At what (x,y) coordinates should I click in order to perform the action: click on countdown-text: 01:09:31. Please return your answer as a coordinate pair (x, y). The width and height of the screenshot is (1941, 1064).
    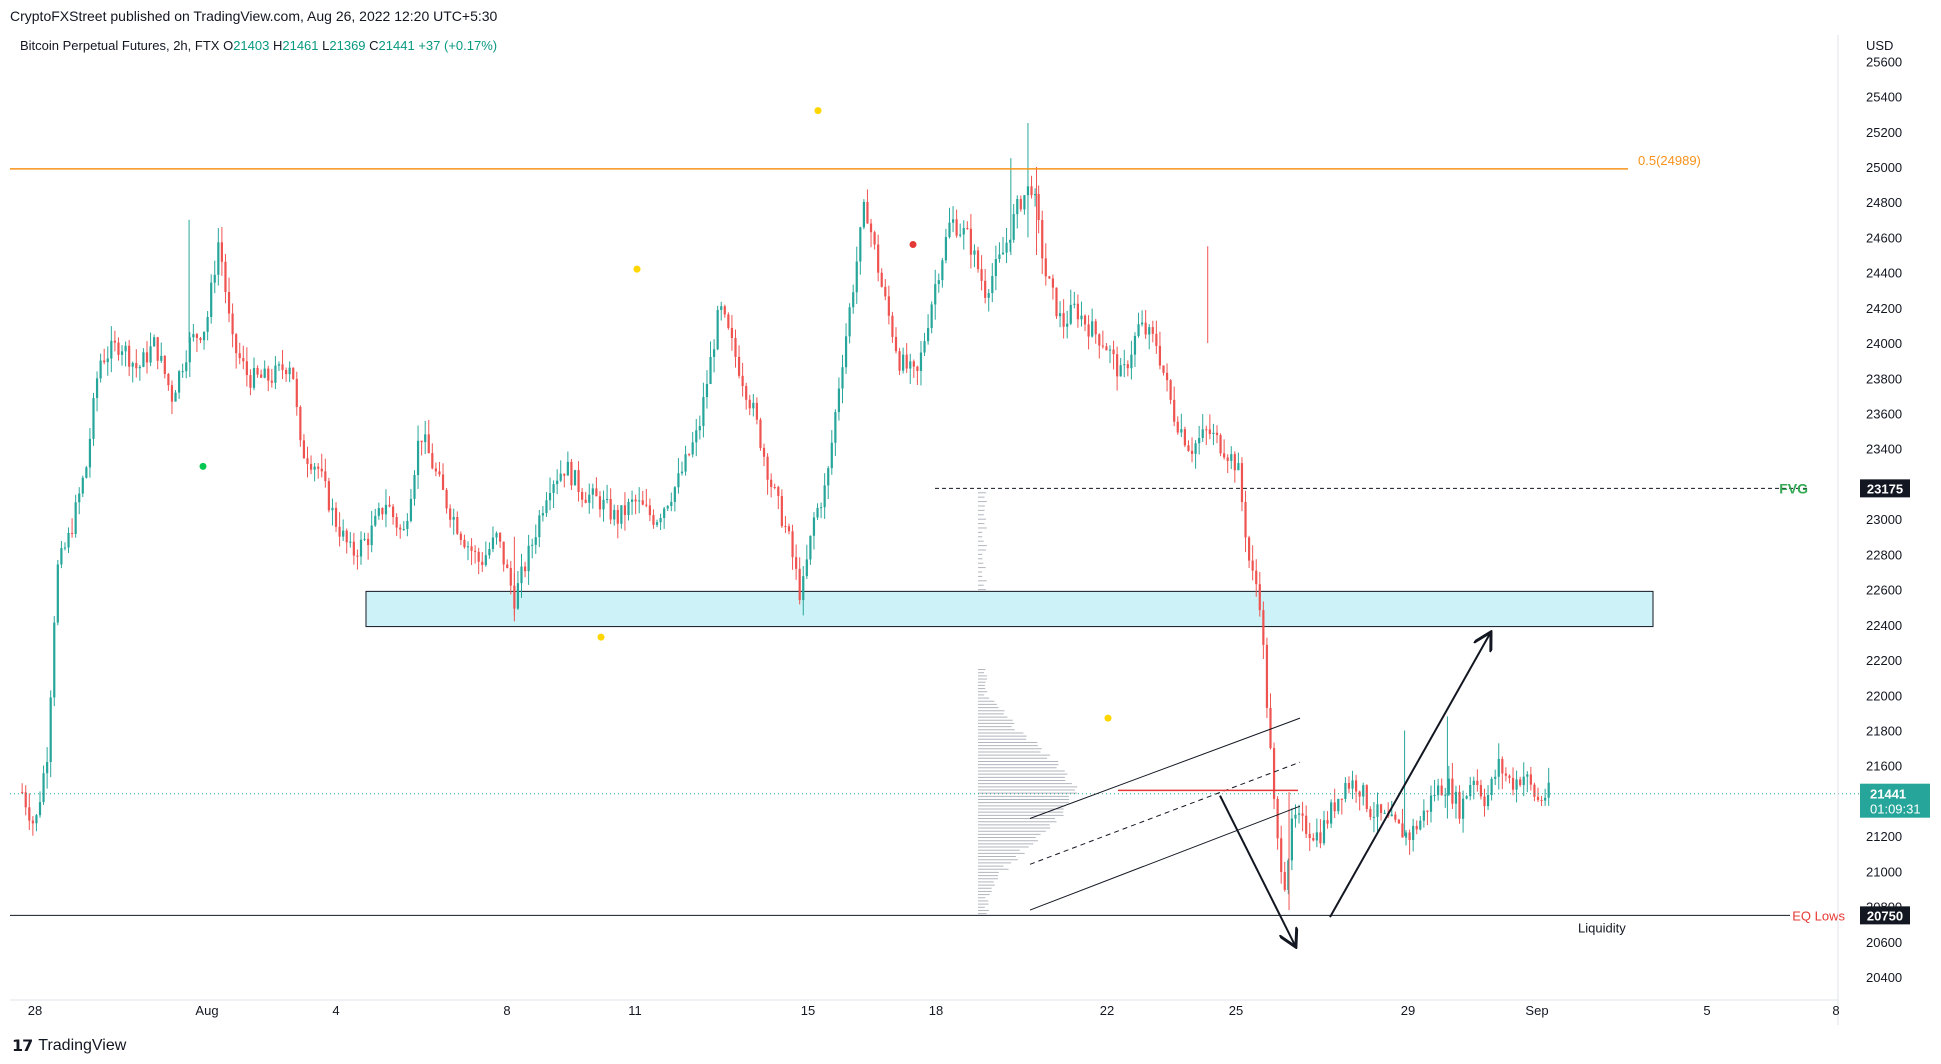
    Looking at the image, I should click on (1895, 809).